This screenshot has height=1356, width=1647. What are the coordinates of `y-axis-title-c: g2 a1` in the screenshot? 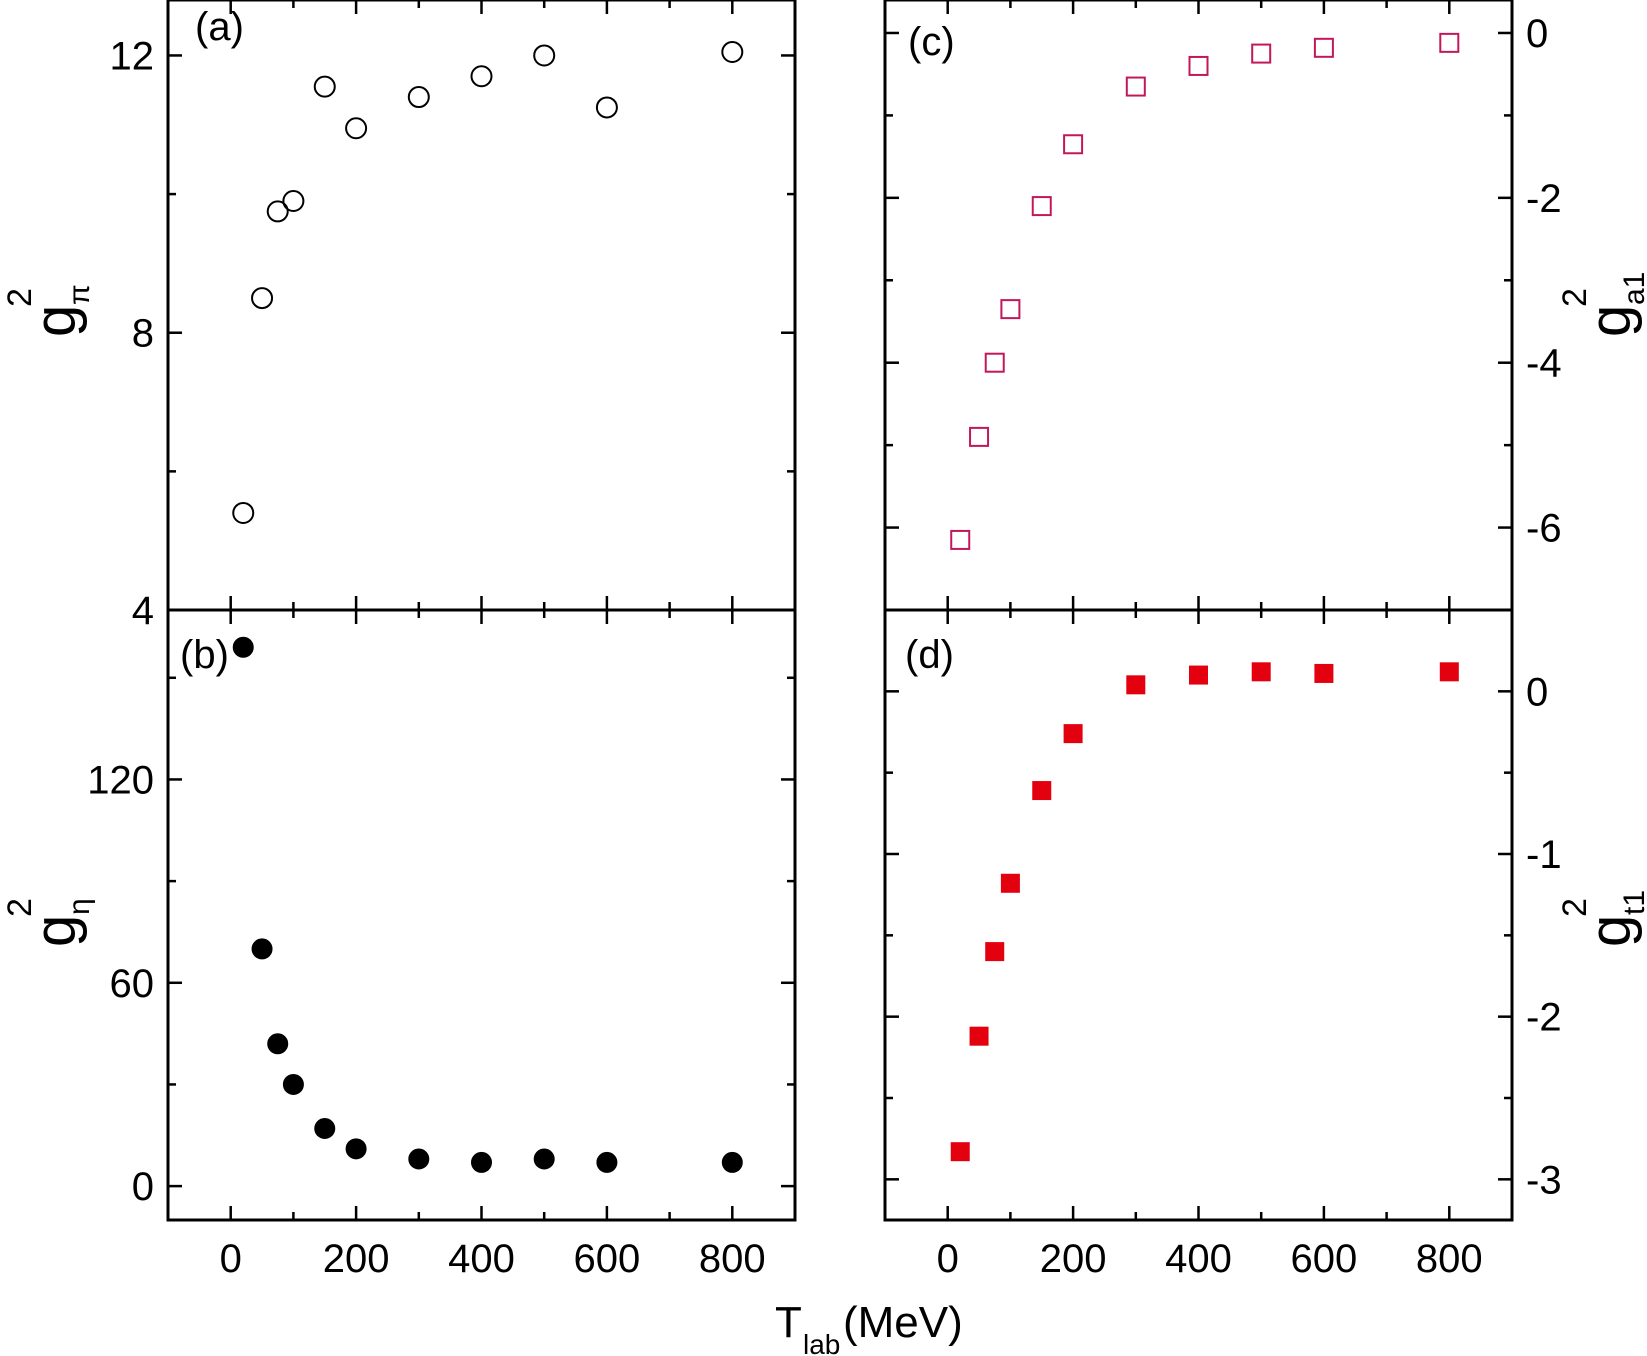 It's located at (1601, 304).